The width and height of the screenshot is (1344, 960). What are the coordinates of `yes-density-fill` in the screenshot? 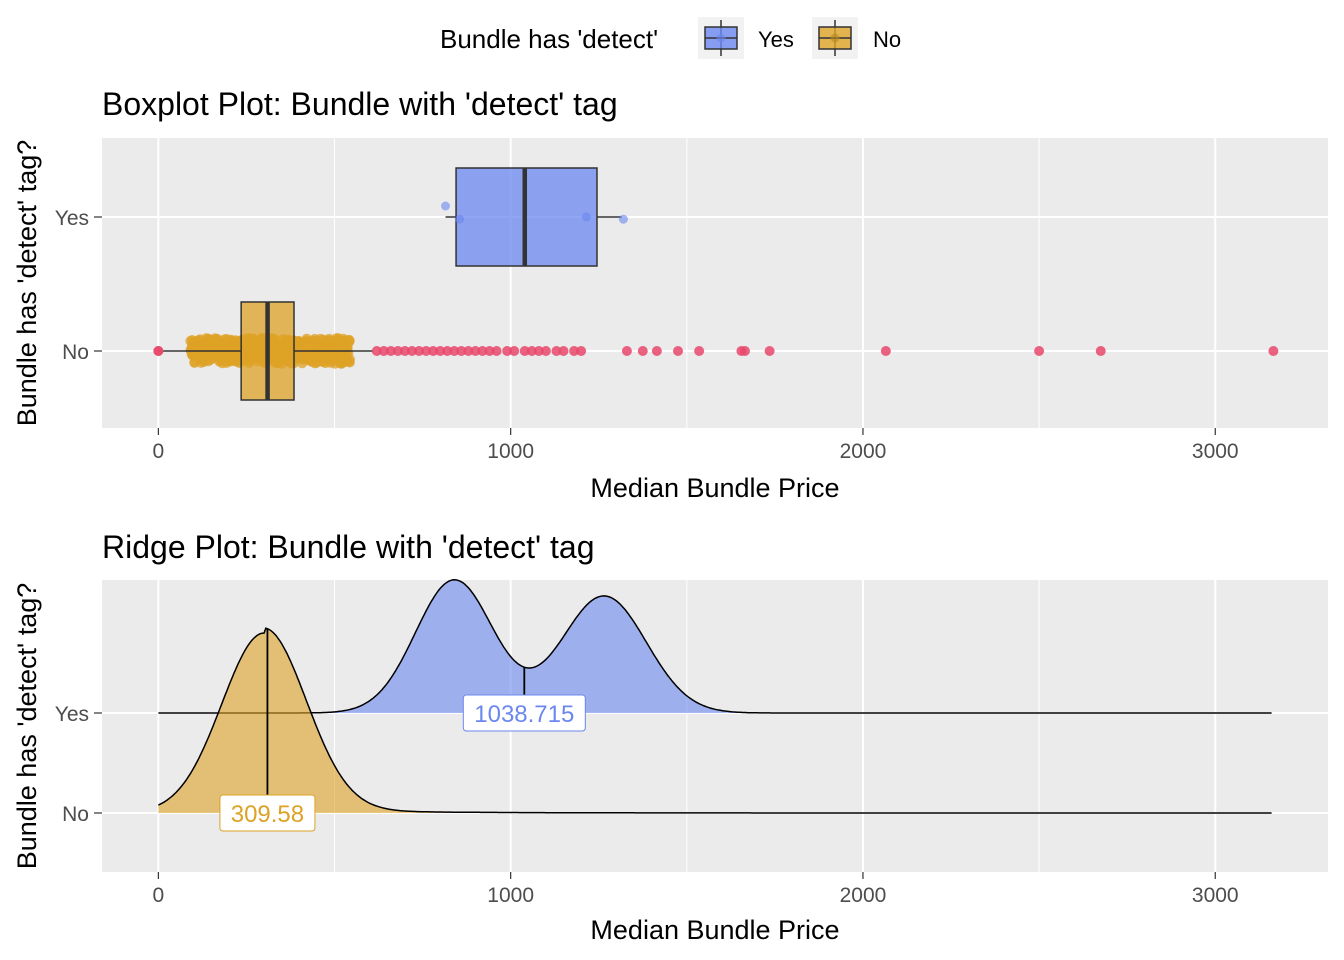 It's located at (715, 646).